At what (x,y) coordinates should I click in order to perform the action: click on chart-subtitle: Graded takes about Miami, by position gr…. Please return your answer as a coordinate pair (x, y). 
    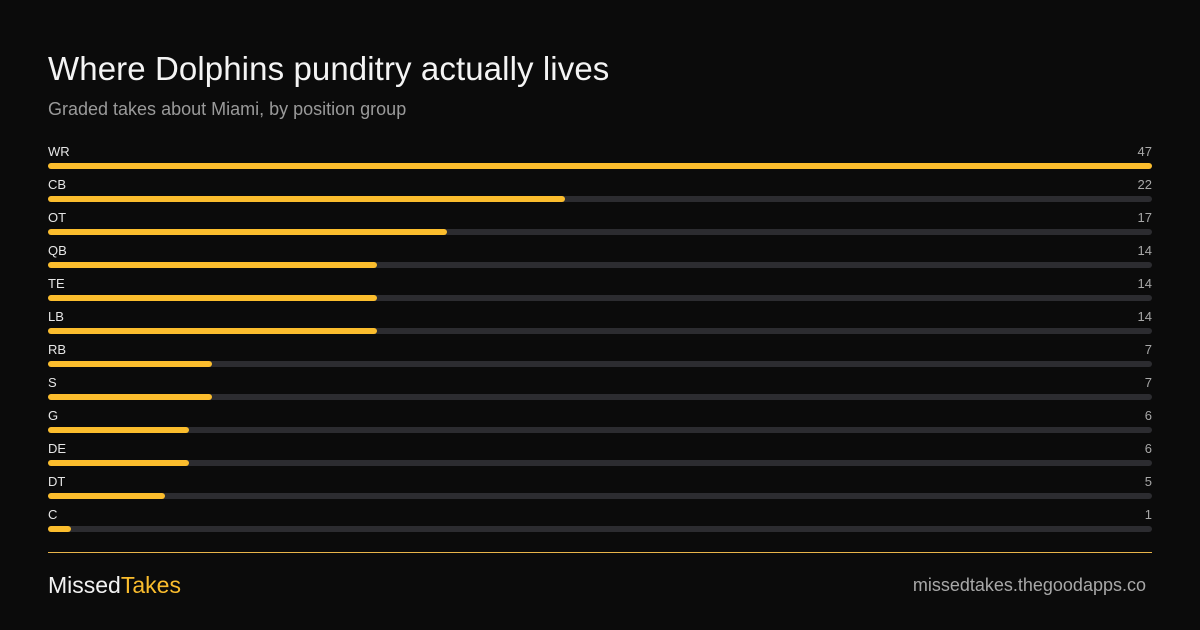
    Looking at the image, I should click on (227, 109).